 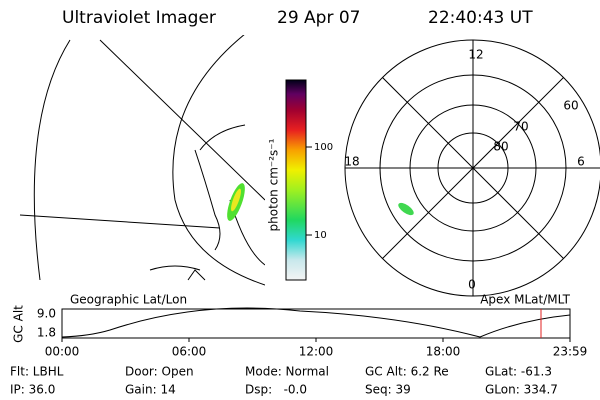 I want to click on x-tick-label: 23:59, so click(x=570, y=352).